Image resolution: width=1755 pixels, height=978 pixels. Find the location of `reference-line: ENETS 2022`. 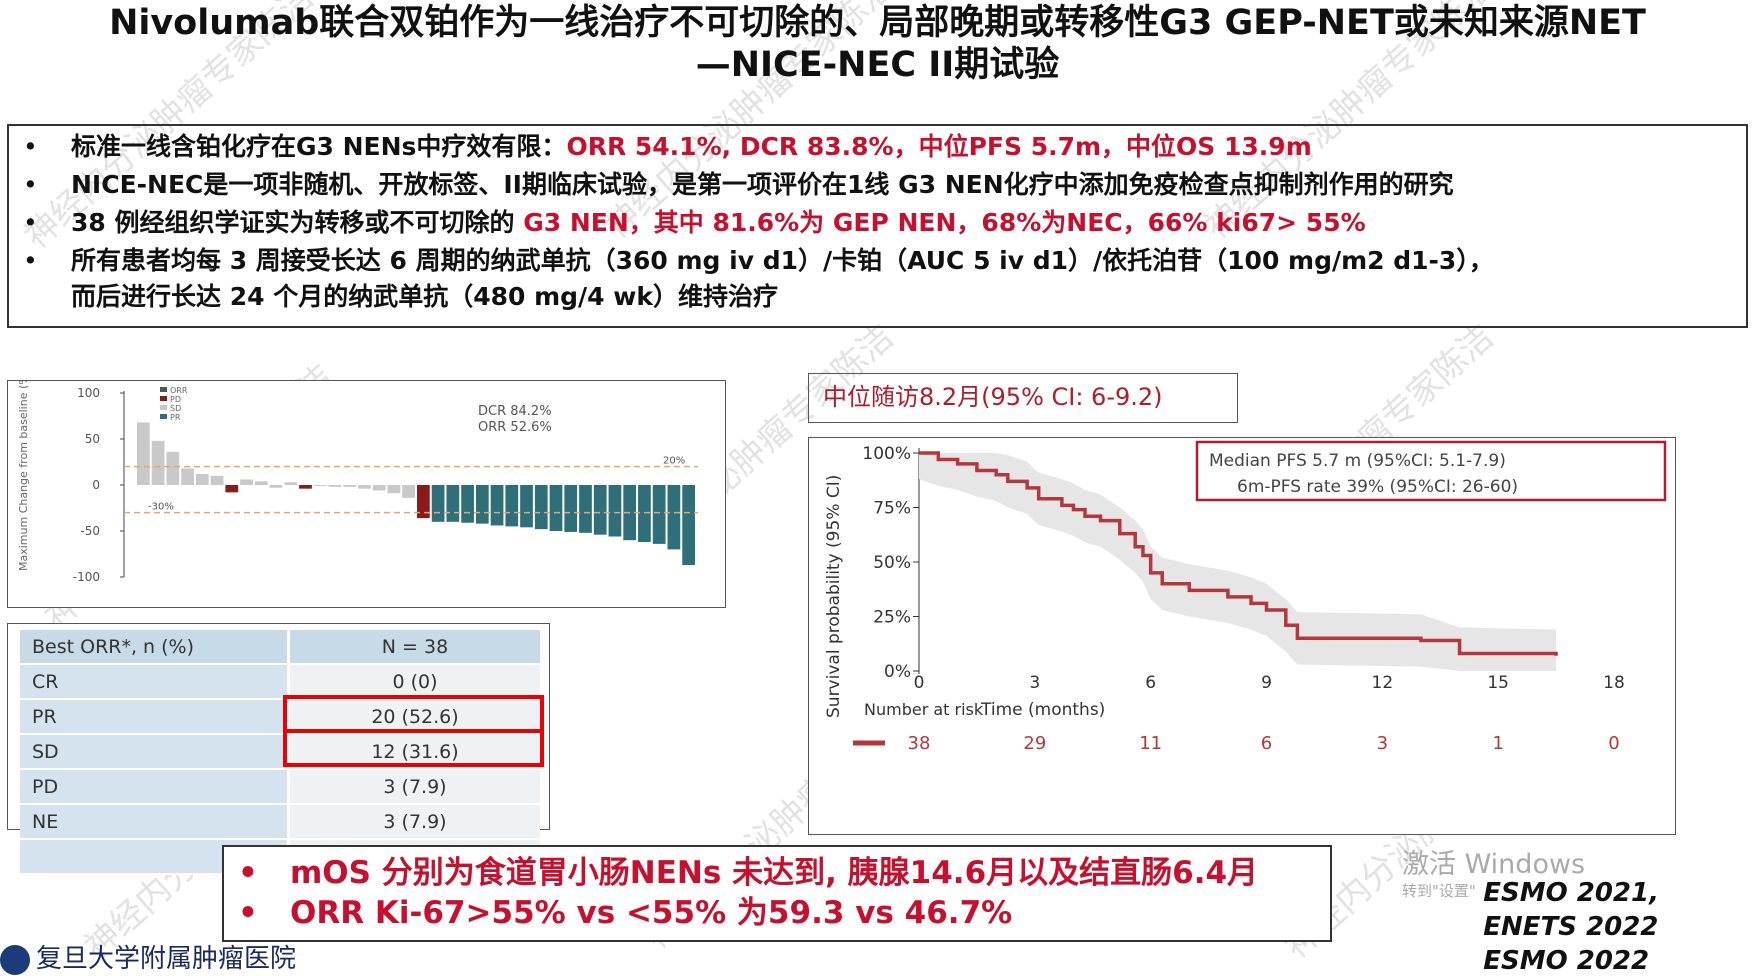

reference-line: ENETS 2022 is located at coordinates (1571, 927).